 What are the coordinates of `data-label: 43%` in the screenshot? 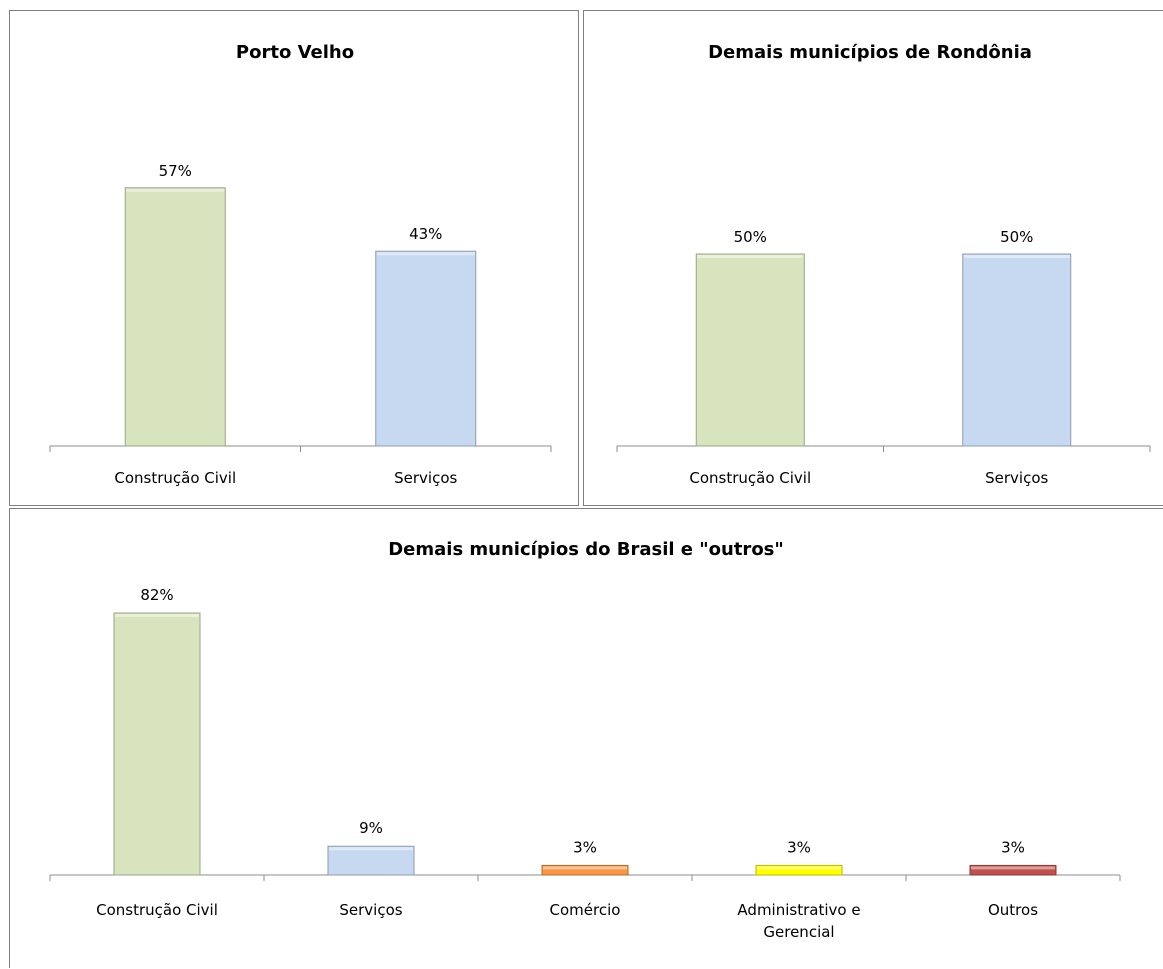 It's located at (425, 234).